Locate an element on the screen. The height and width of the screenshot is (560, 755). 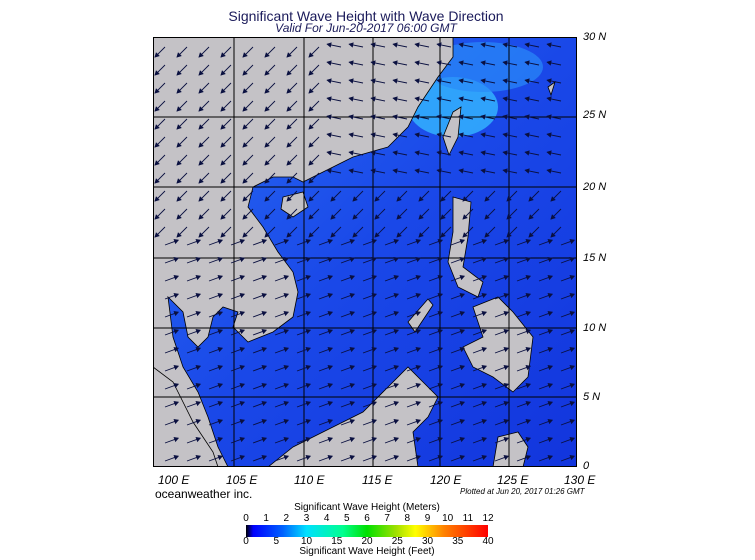
map-subtitle: Valid For Jun-20-2017 06:00 GMT is located at coordinates (366, 28).